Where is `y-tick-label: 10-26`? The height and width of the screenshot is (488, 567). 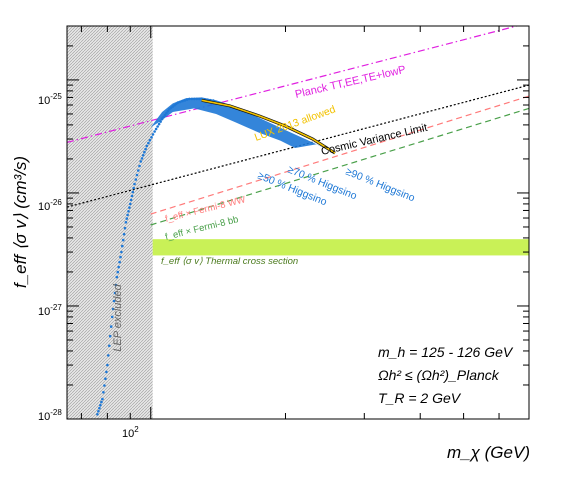 y-tick-label: 10-26 is located at coordinates (50, 205).